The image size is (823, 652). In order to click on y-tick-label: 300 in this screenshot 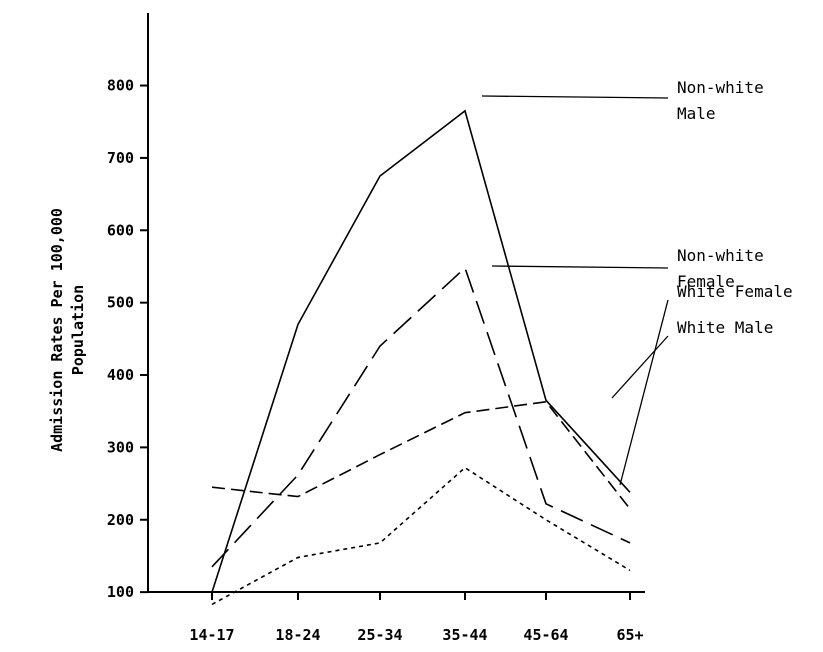, I will do `click(120, 447)`.